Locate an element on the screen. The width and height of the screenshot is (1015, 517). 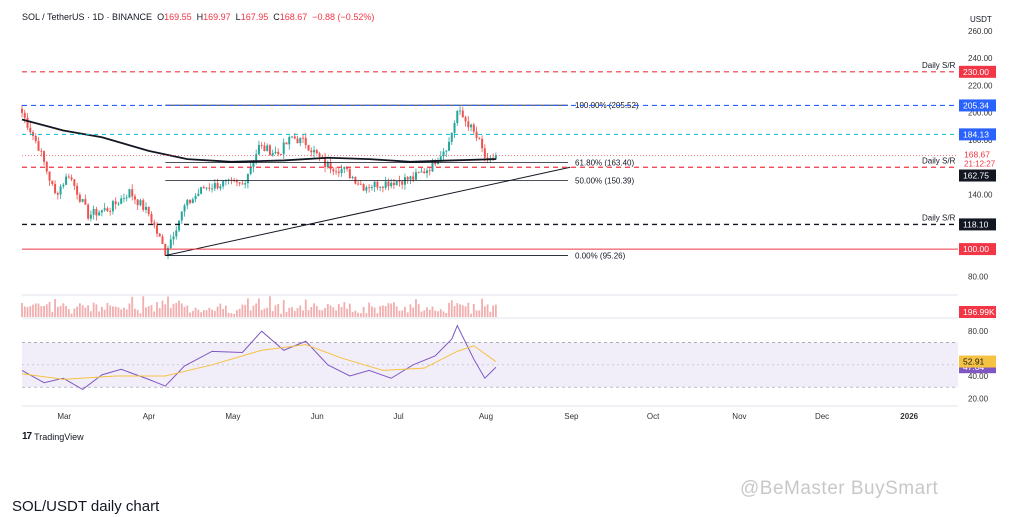
symbol-label: SOL / TetherUS · 1D · BINANCE is located at coordinates (87, 17).